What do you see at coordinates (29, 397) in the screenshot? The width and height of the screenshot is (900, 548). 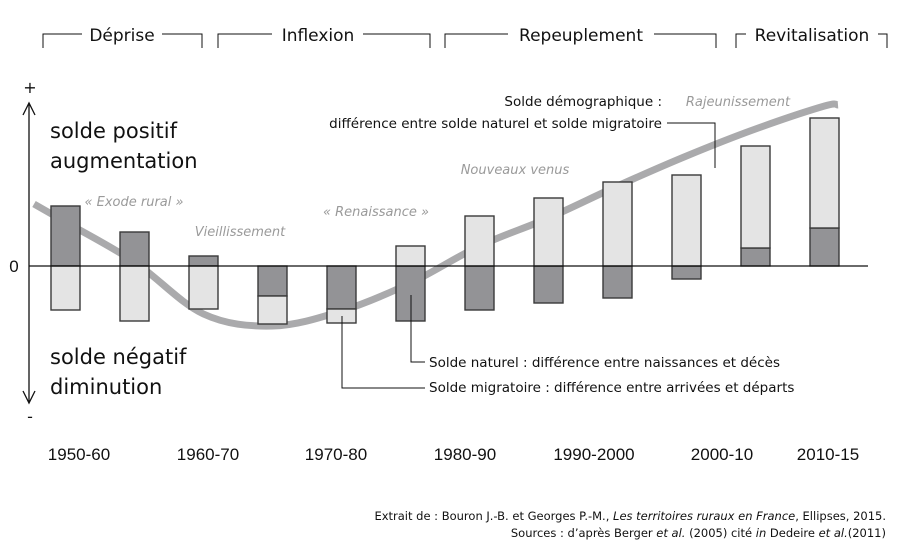 I see `y-axis-arrow-down` at bounding box center [29, 397].